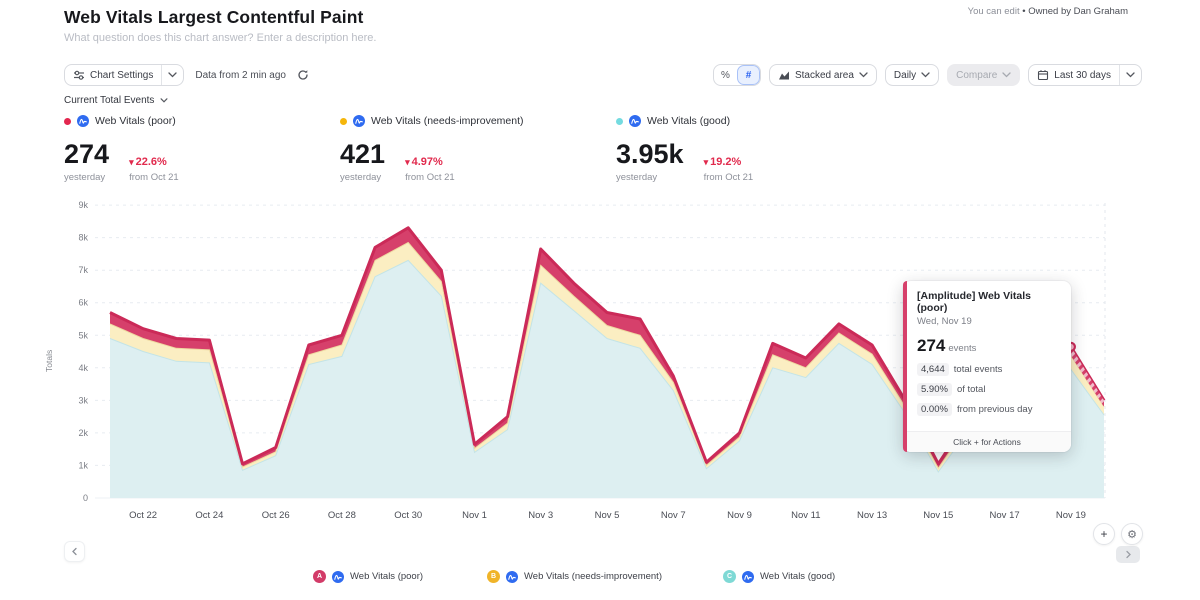  I want to click on pan-left-button, so click(74, 551).